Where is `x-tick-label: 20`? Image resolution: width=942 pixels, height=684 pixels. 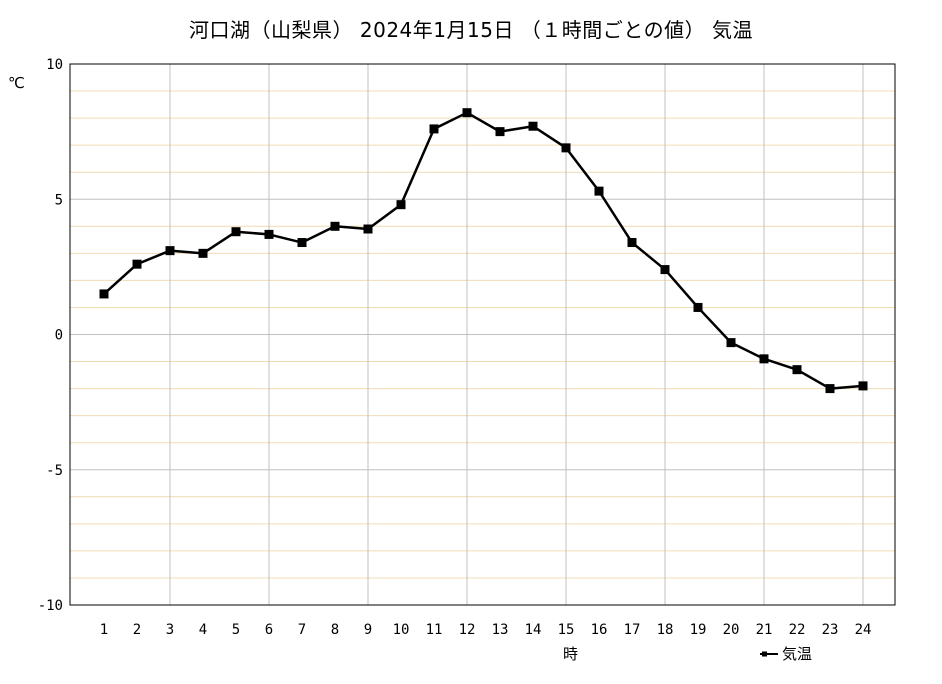
x-tick-label: 20 is located at coordinates (731, 630).